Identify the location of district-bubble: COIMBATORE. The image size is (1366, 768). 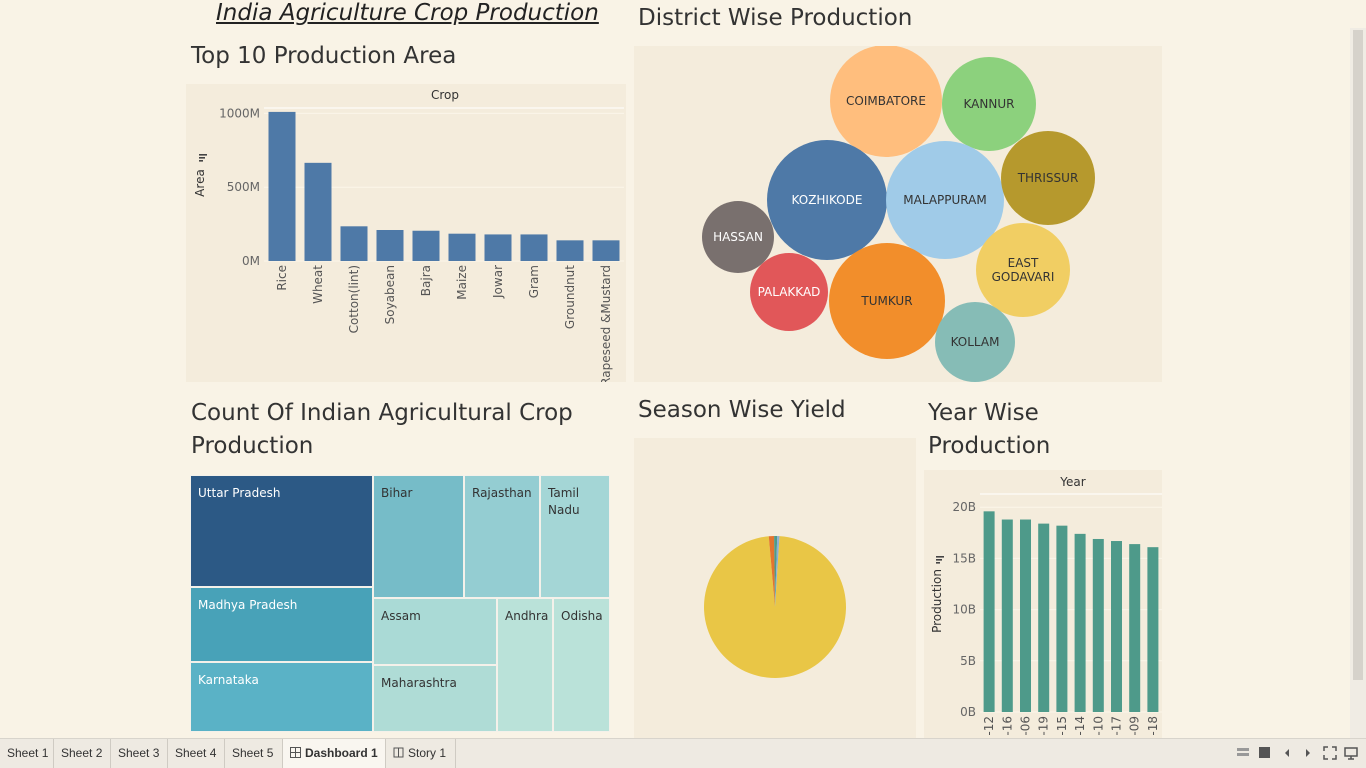
(886, 101).